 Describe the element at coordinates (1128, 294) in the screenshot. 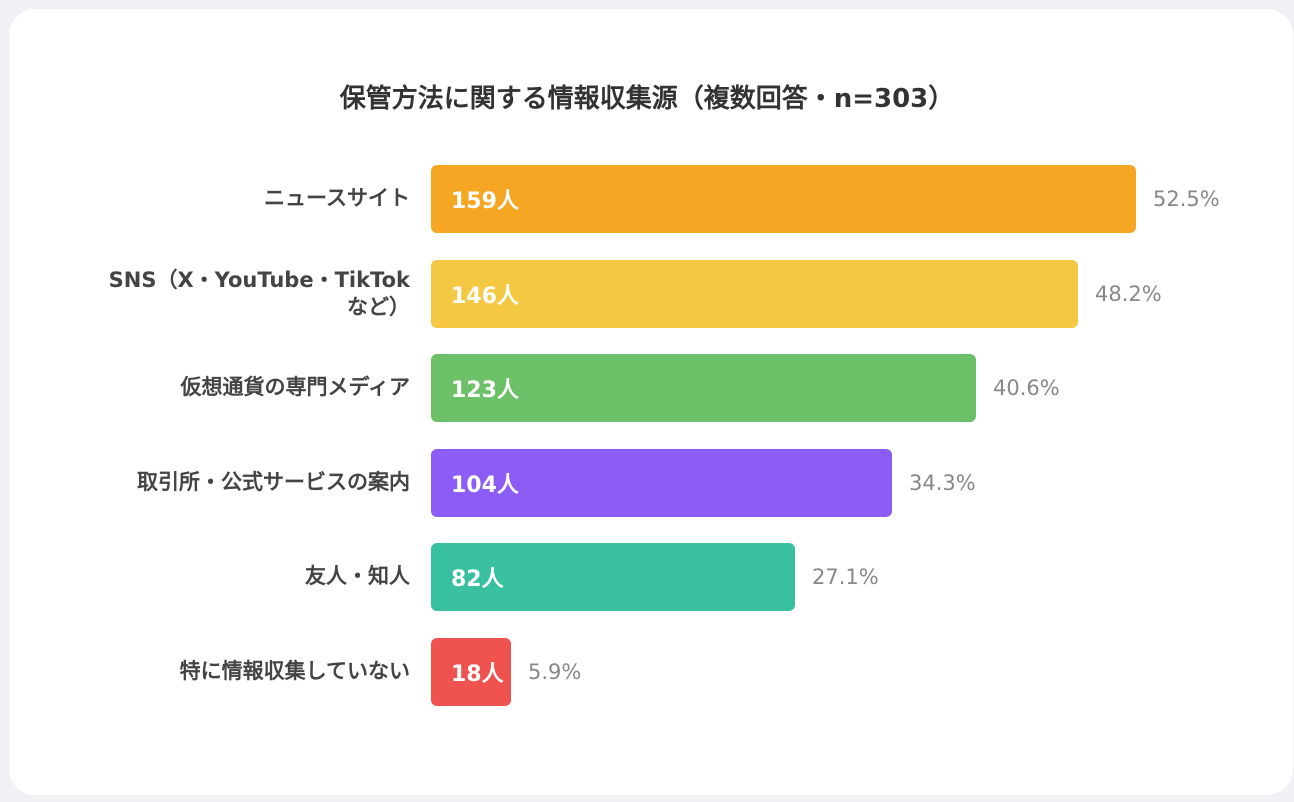

I see `percent-label: 48.2%` at that location.